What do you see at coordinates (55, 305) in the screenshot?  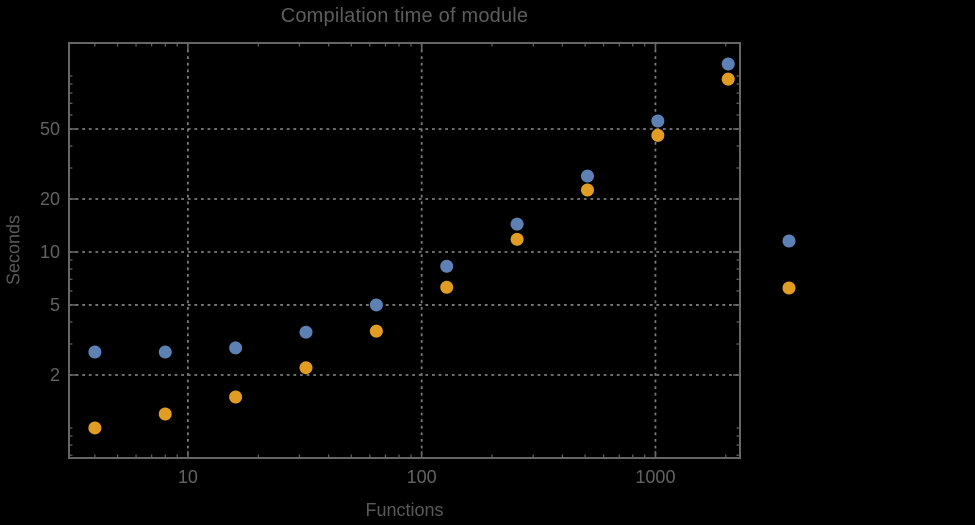 I see `y-tick-label: 5` at bounding box center [55, 305].